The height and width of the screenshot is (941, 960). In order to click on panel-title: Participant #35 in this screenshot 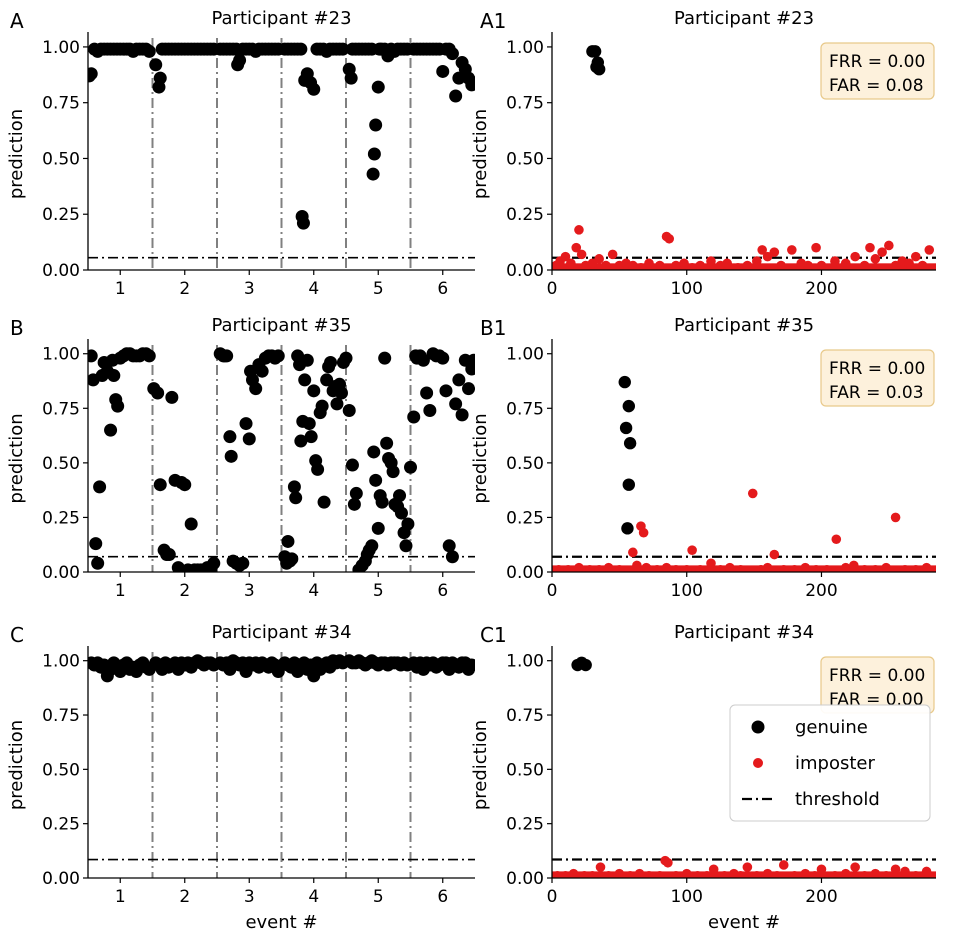, I will do `click(744, 325)`.